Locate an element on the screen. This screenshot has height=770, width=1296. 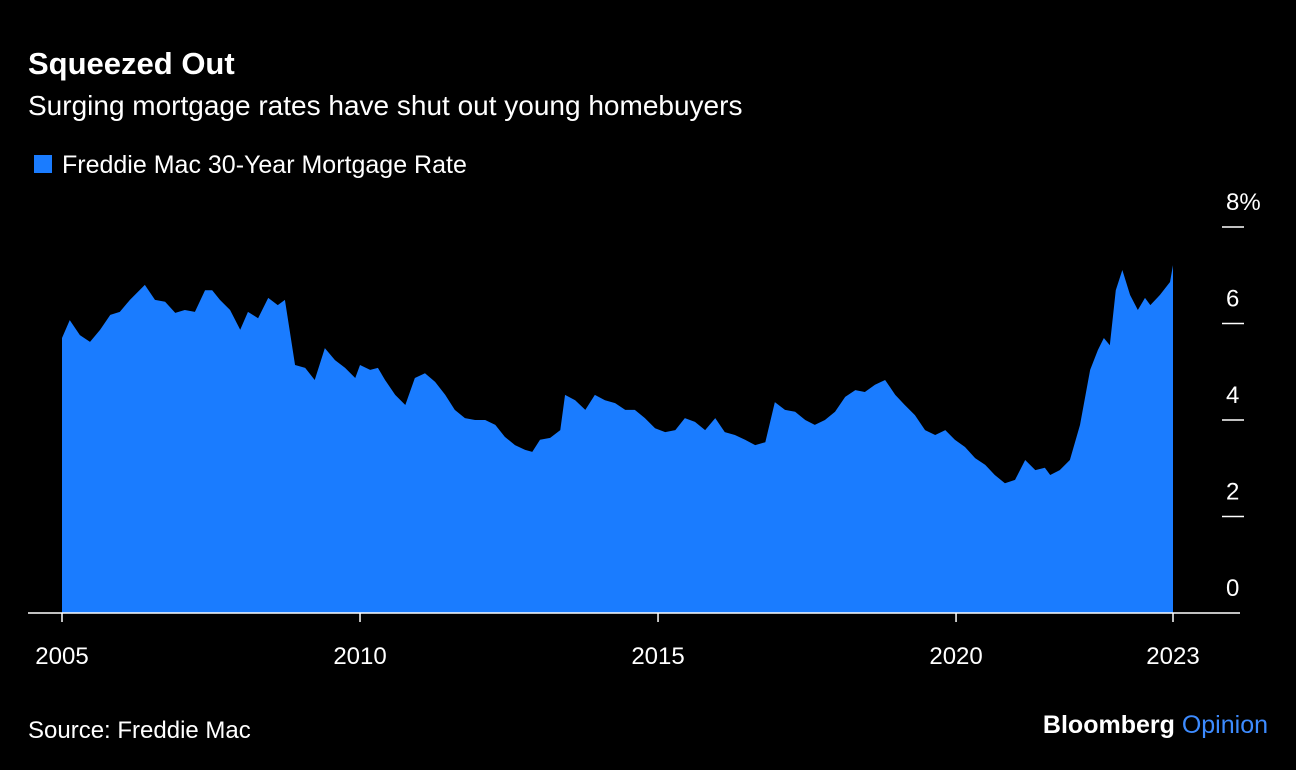
x-tick-label: 2023 is located at coordinates (1172, 656).